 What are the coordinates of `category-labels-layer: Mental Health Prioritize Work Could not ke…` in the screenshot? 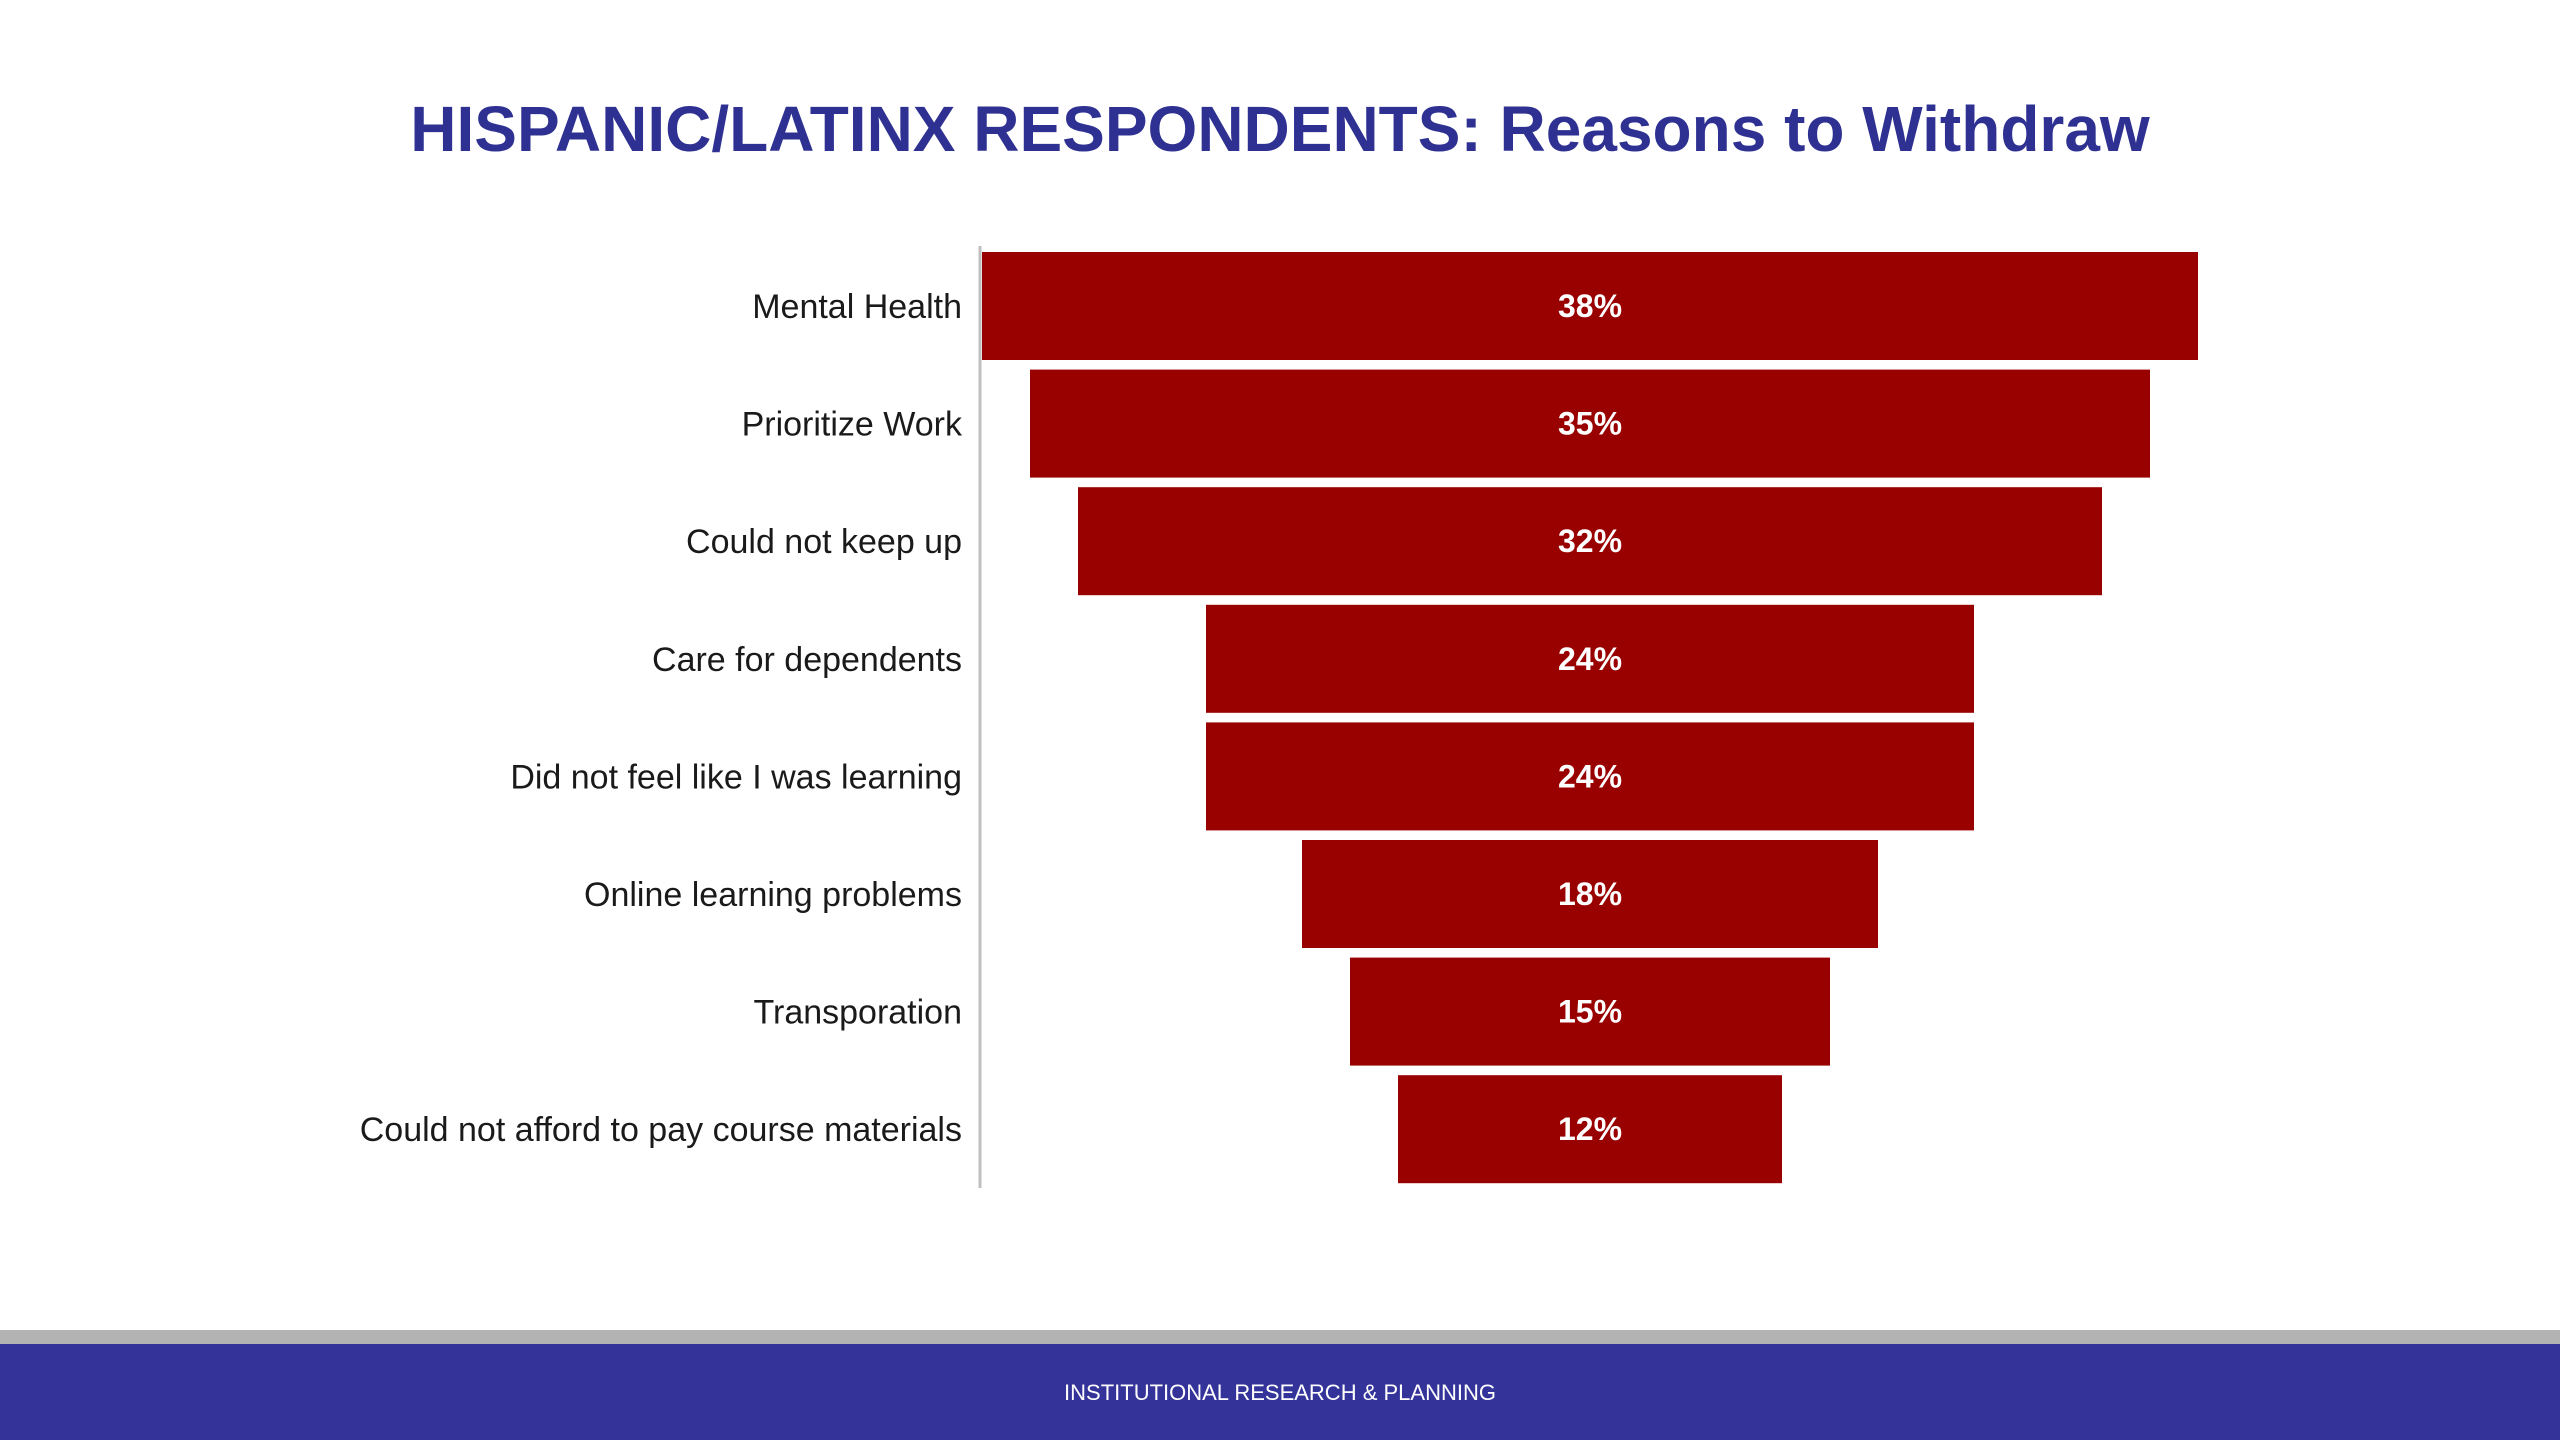 It's located at (661, 718).